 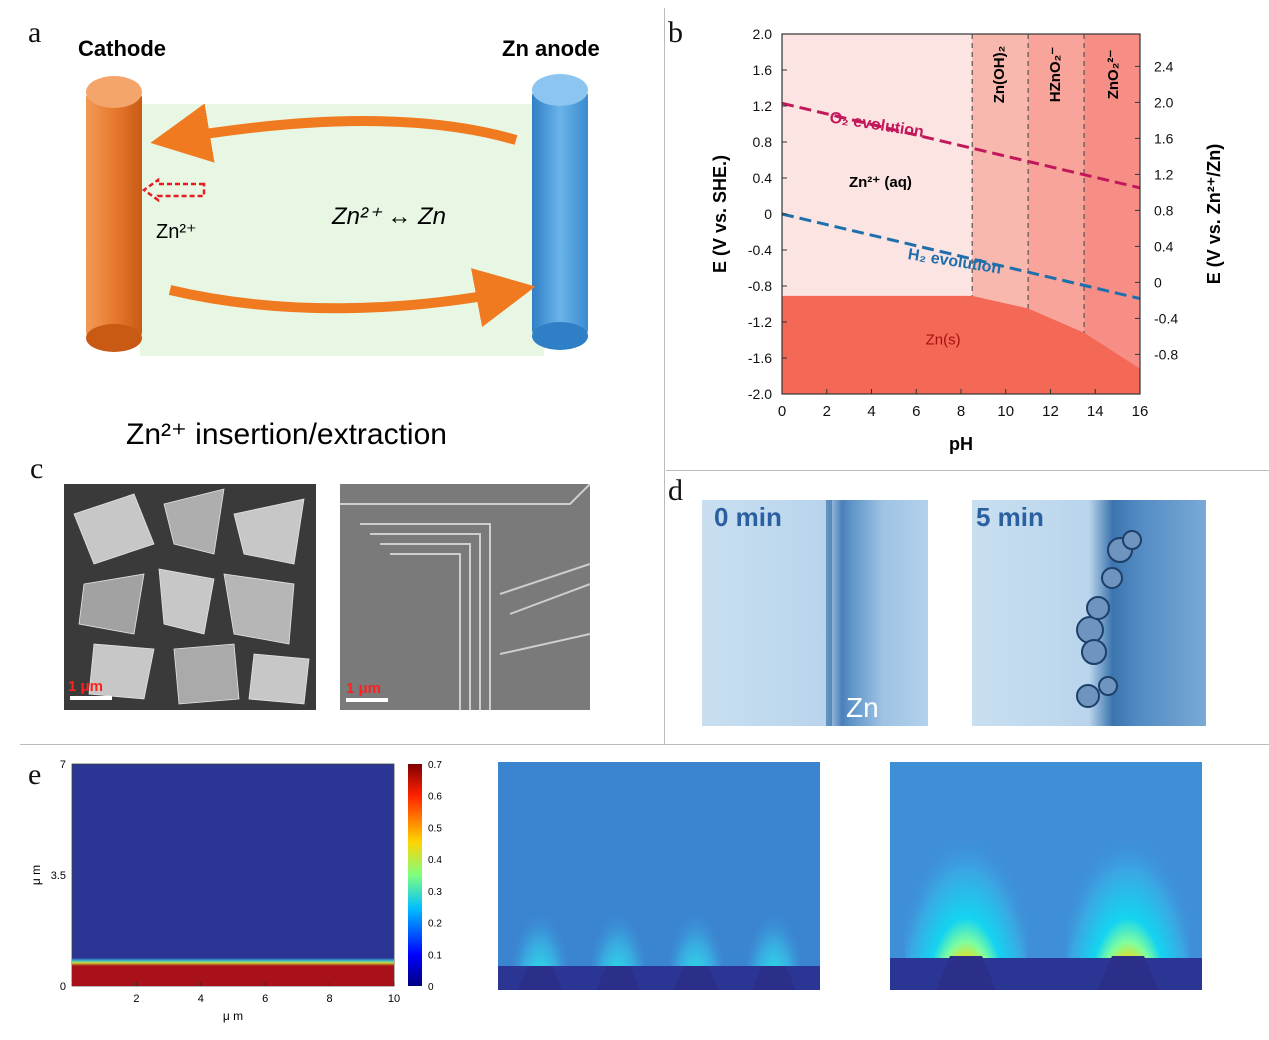 What do you see at coordinates (36, 875) in the screenshot?
I see `e-y-axis-label: μ m` at bounding box center [36, 875].